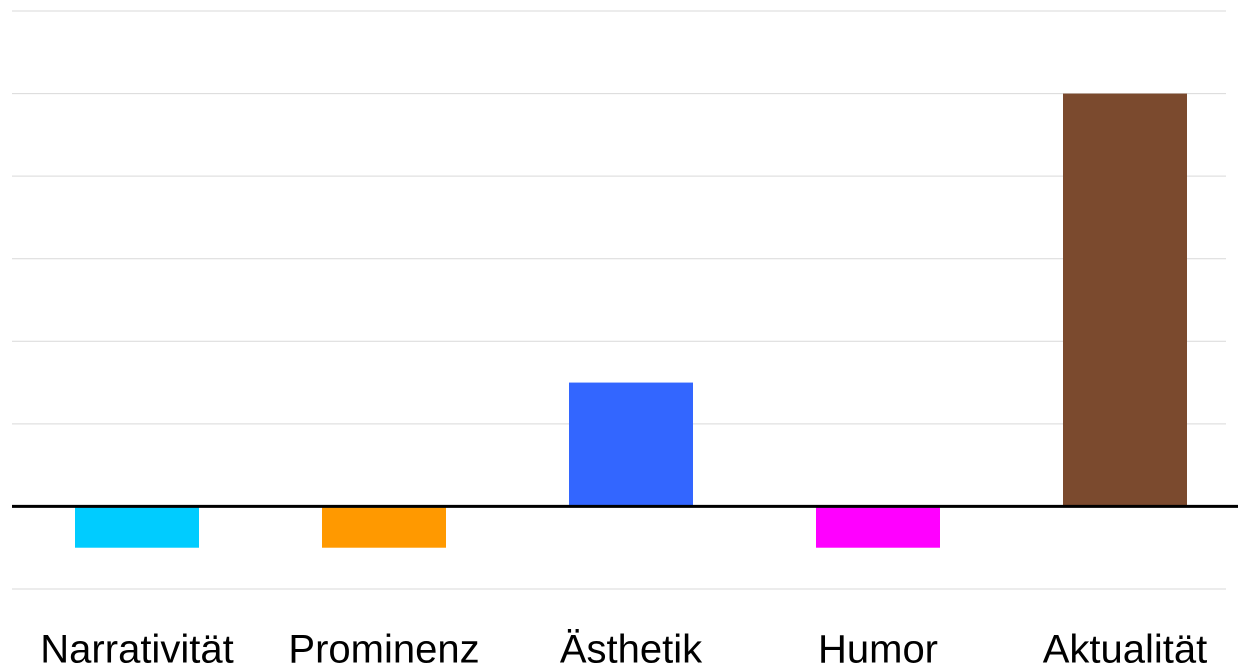 The image size is (1238, 669). I want to click on x-tick-label: Humor, so click(878, 648).